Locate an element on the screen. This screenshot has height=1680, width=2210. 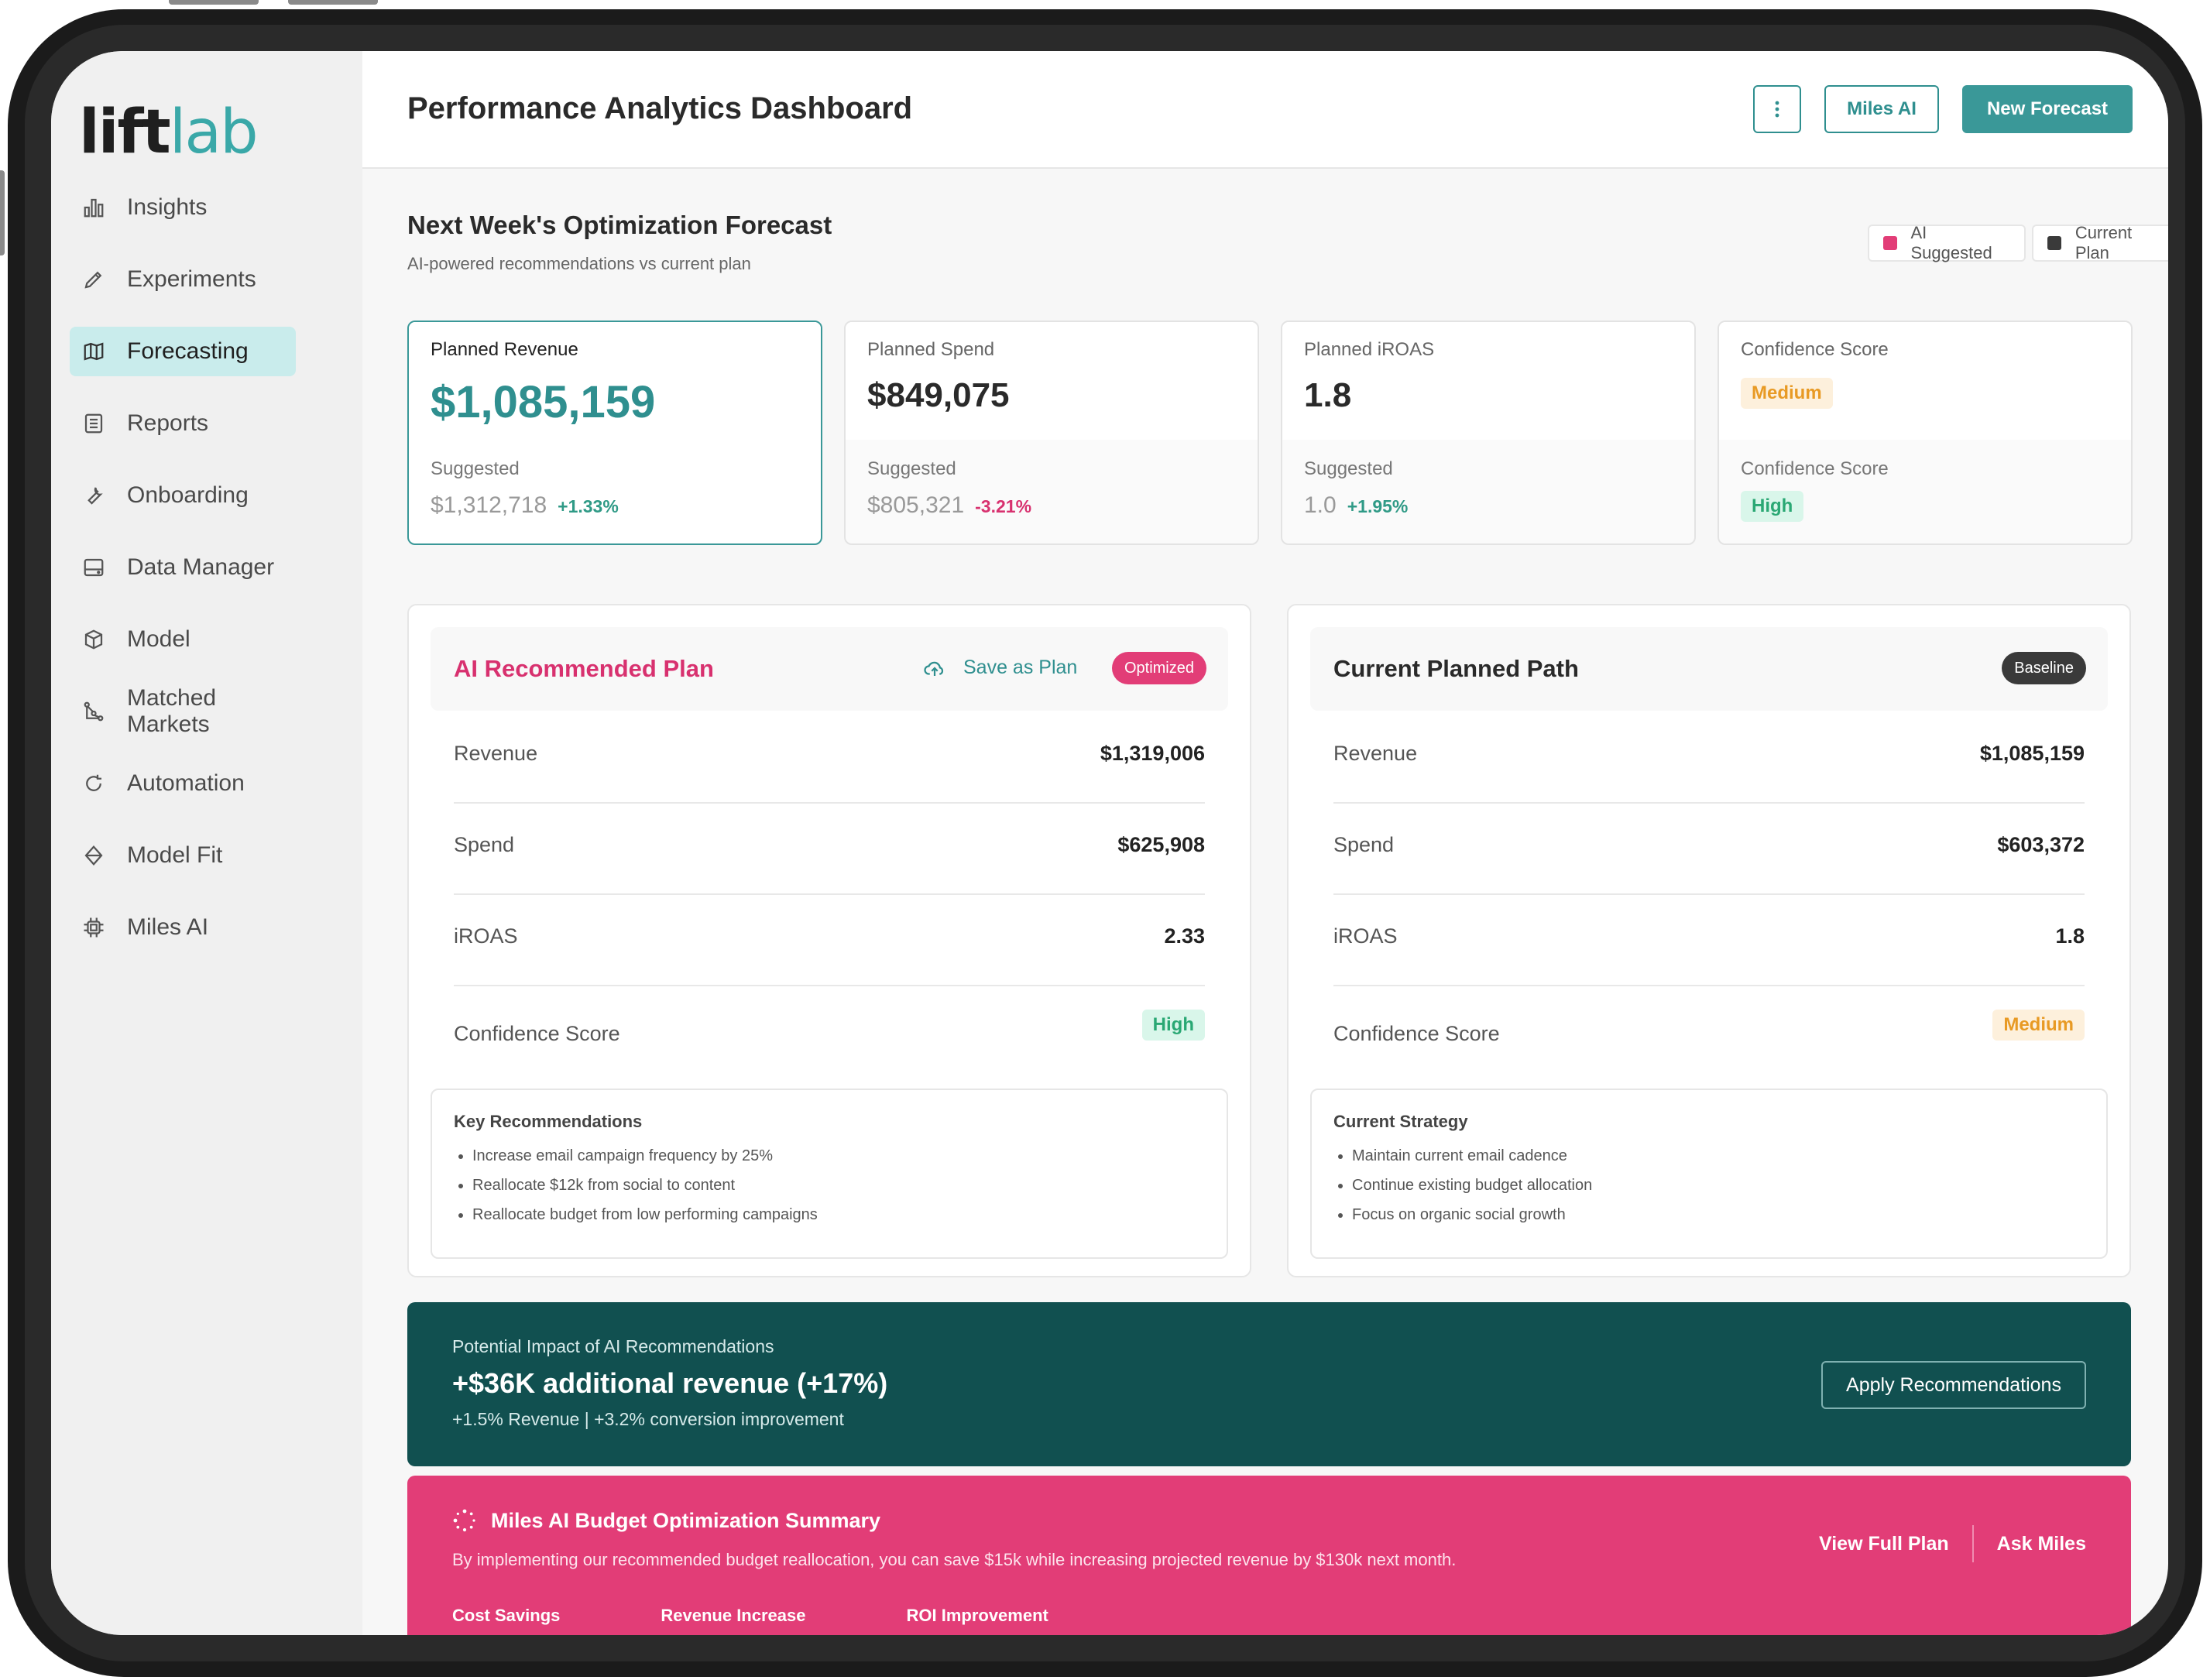
sidebar-item-automation: Automation is located at coordinates (183, 783).